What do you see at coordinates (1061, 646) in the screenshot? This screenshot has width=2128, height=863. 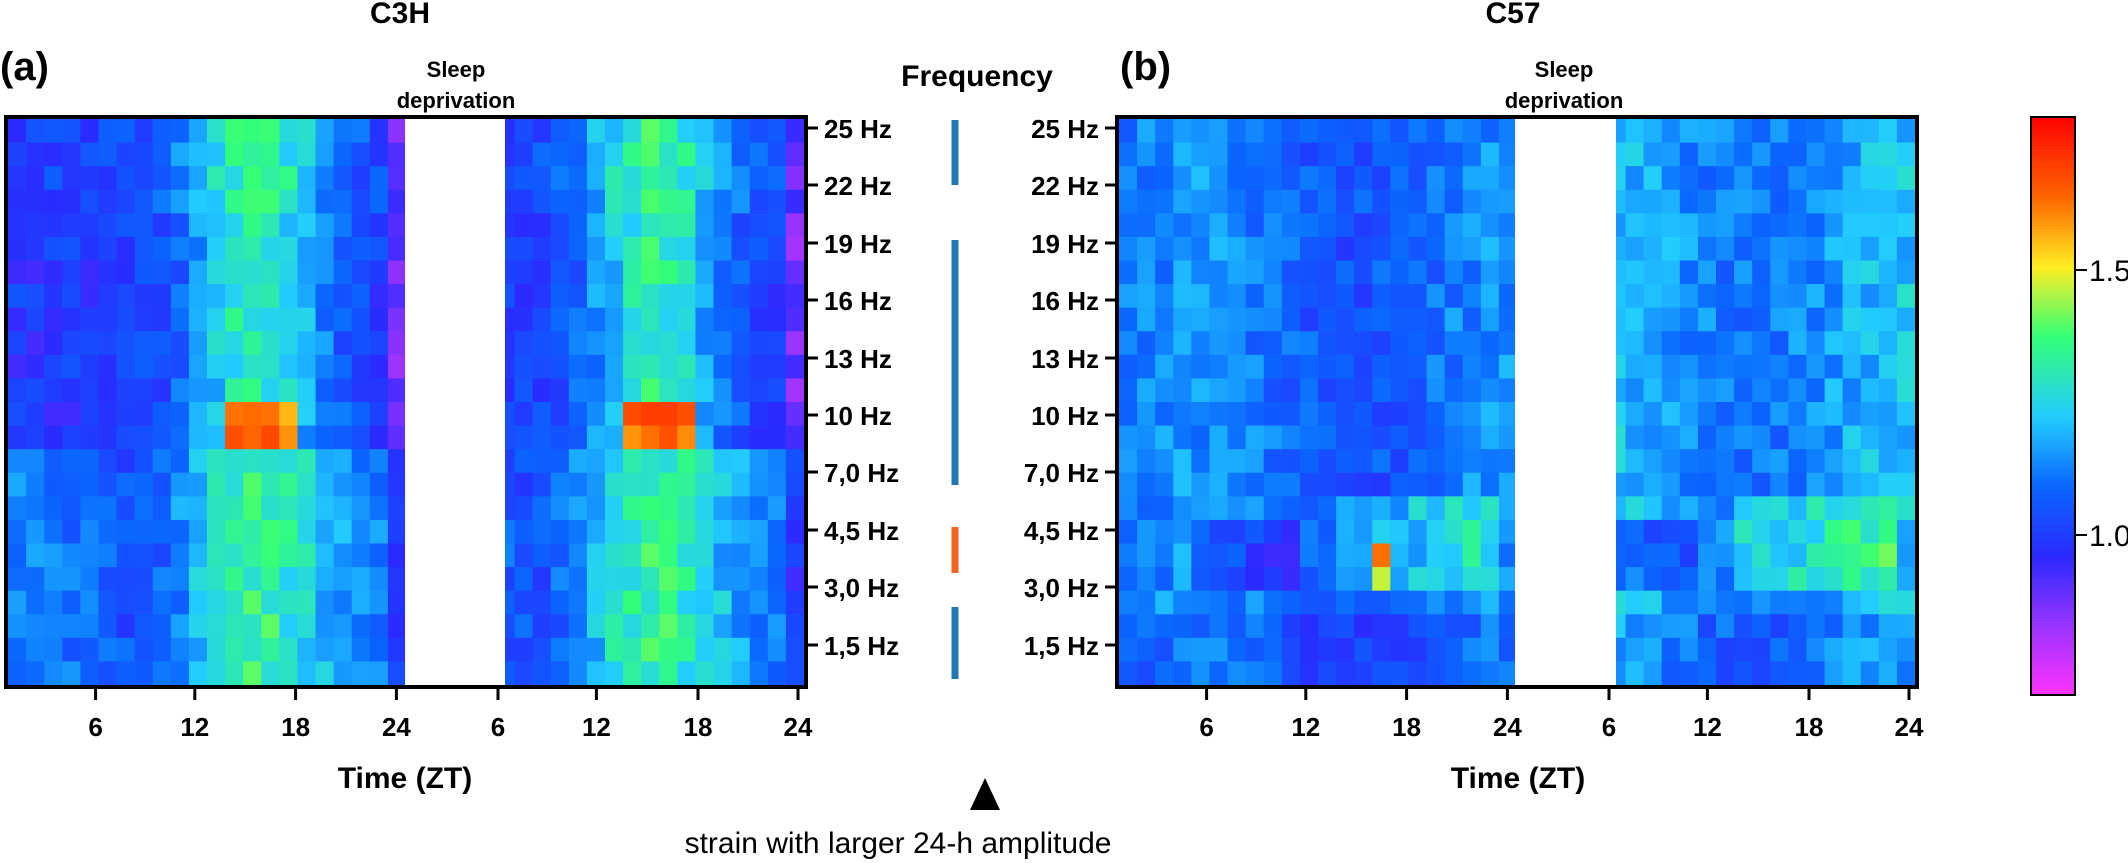 I see `y-tick-label: 1,5 Hz` at bounding box center [1061, 646].